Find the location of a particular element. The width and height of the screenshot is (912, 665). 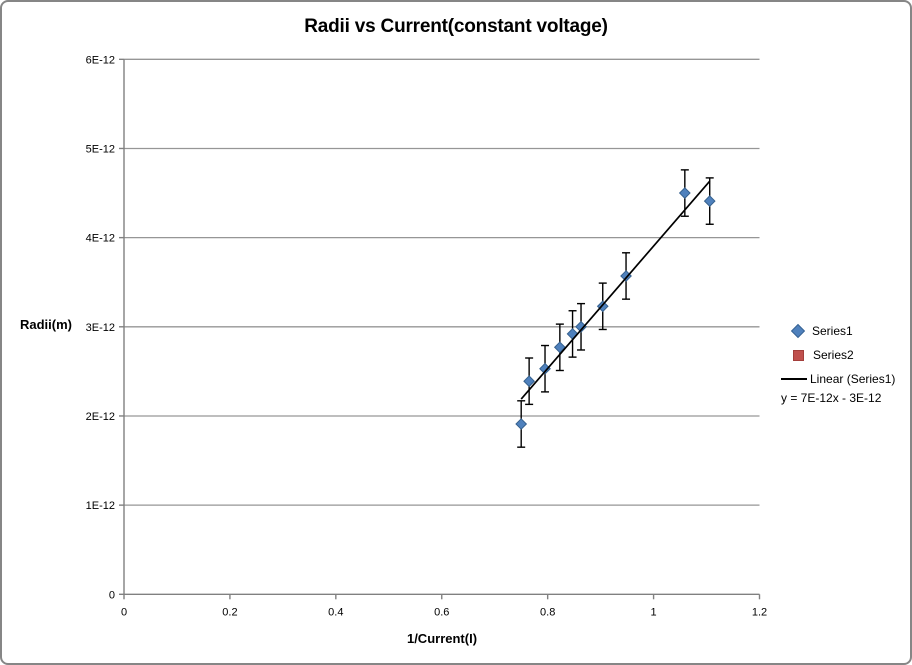

legend-item-trendline: Linear (Series1) is located at coordinates (845, 379).